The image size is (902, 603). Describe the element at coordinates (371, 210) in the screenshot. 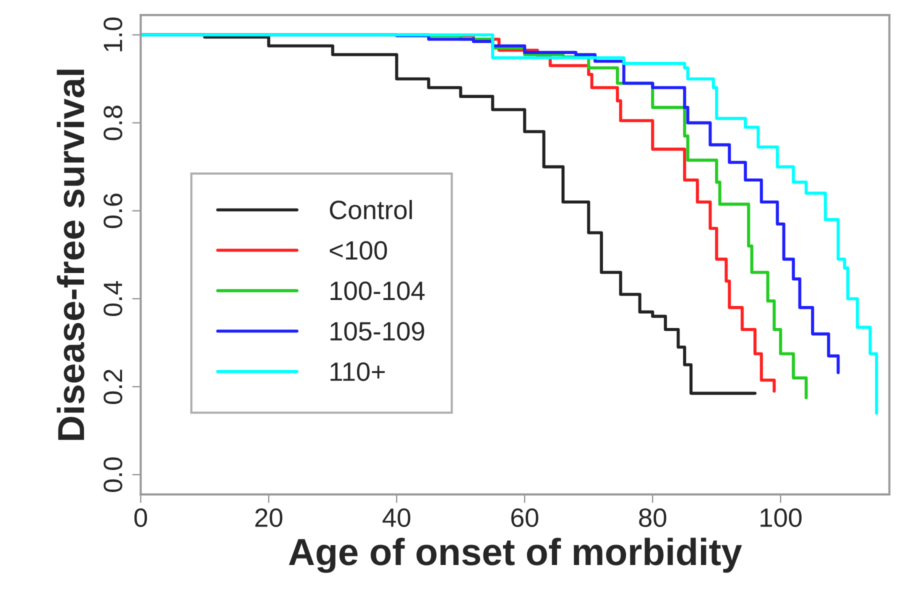

I see `legend-label: Control` at that location.